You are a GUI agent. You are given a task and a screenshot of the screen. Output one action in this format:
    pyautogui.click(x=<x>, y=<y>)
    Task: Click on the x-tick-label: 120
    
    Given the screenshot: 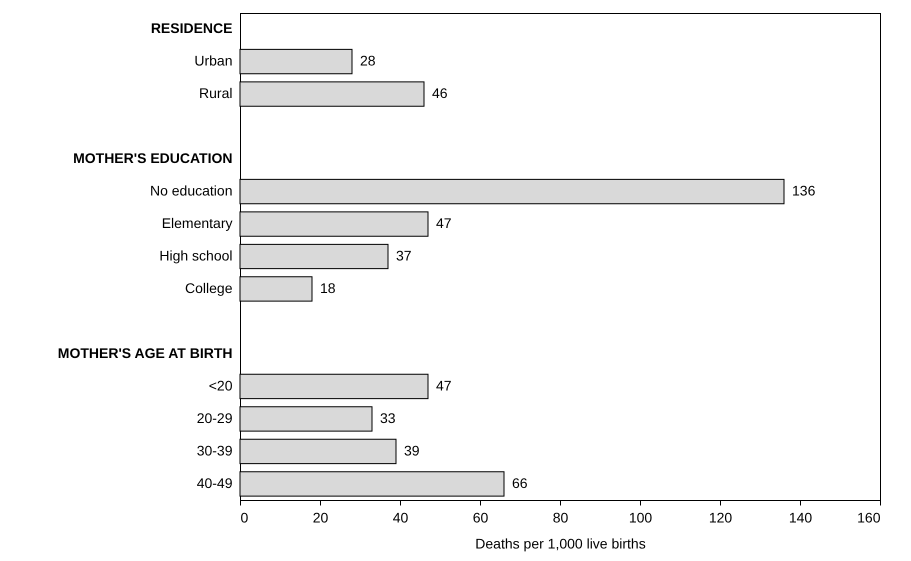 What is the action you would take?
    pyautogui.click(x=720, y=518)
    